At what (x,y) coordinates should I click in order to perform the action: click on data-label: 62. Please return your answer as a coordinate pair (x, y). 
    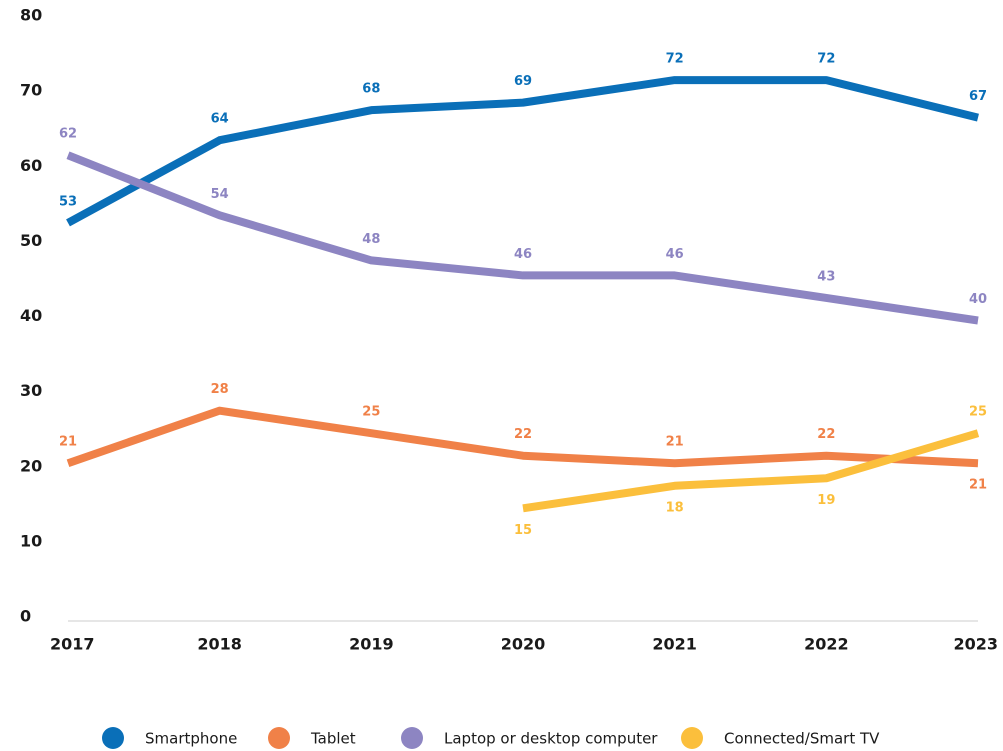
    Looking at the image, I should click on (68, 134).